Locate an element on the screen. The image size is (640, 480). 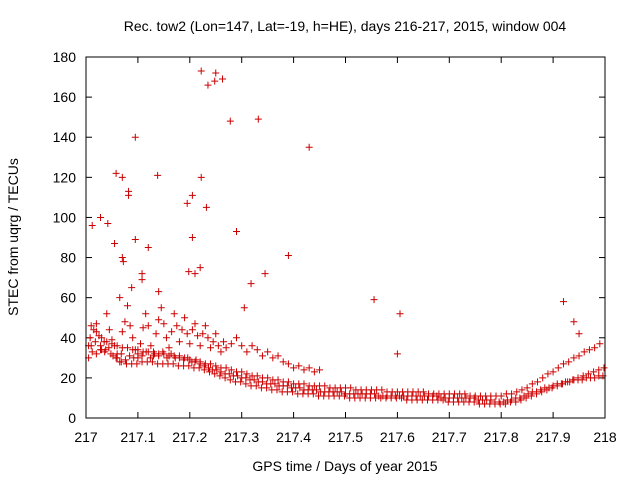
x-axis-label: GPS time / Days of year 2015 is located at coordinates (344, 466).